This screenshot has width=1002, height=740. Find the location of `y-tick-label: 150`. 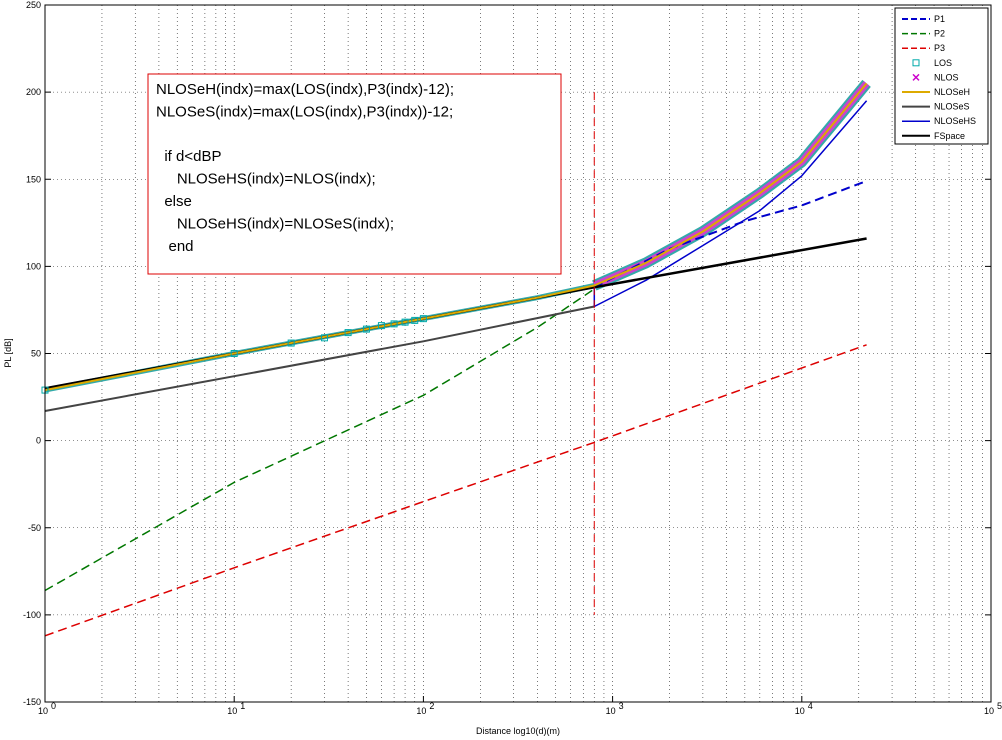

y-tick-label: 150 is located at coordinates (33, 179).